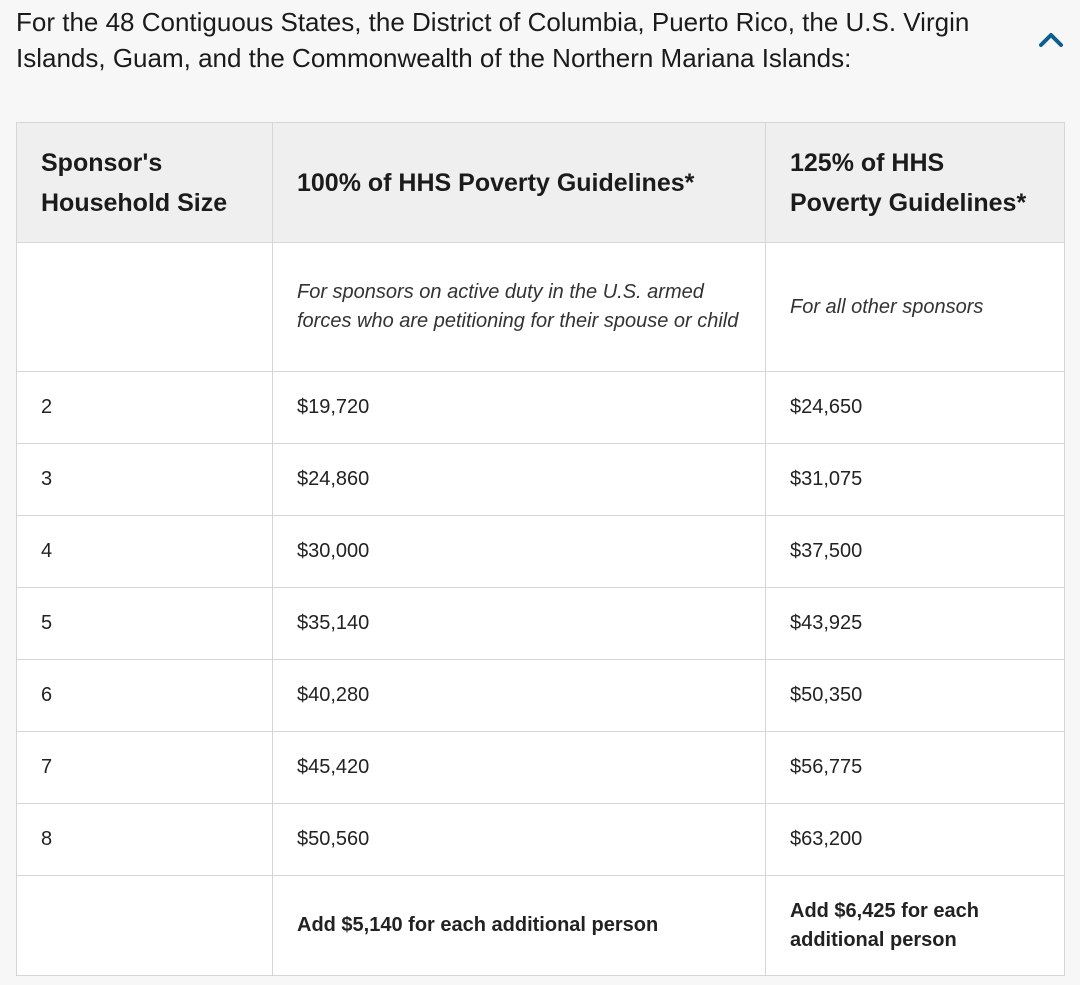 This screenshot has width=1080, height=985. Describe the element at coordinates (915, 307) in the screenshot. I see `description-125-percent: For all other sponsors` at that location.